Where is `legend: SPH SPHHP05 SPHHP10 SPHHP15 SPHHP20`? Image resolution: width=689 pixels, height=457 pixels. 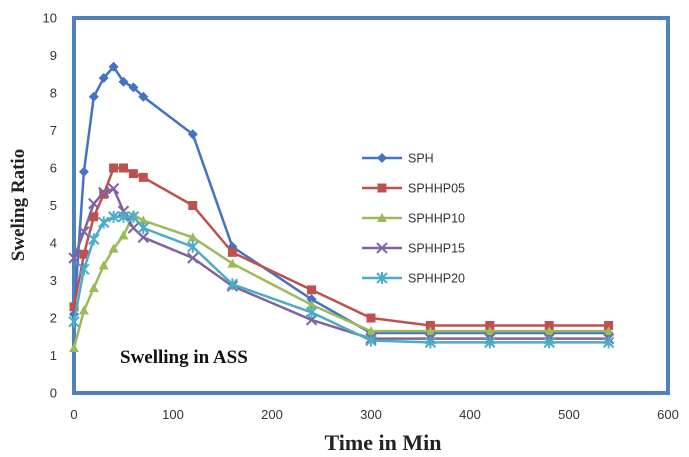 legend: SPH SPHHP05 SPHHP10 SPHHP15 SPHHP20 is located at coordinates (413, 219).